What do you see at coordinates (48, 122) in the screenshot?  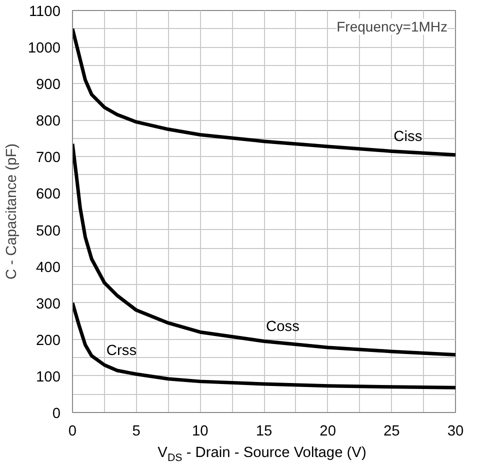 I see `y-tick-label: 800` at bounding box center [48, 122].